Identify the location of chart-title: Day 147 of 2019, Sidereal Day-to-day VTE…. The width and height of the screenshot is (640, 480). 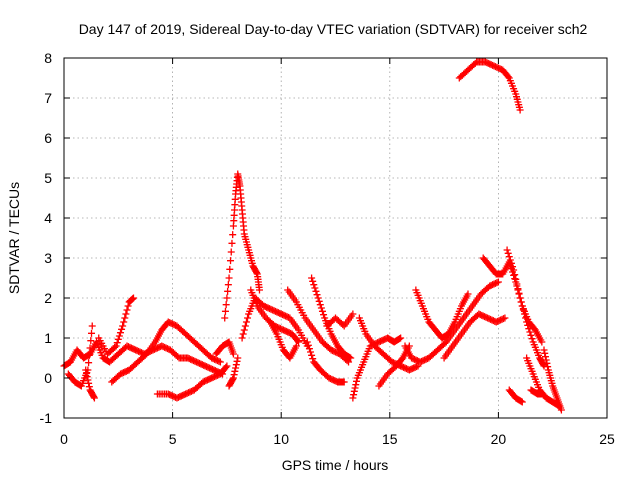
(333, 29).